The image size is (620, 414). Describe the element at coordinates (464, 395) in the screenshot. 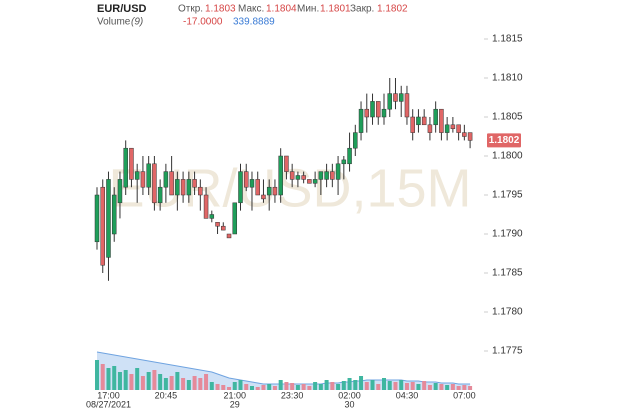

I see `x-tick-label: 07:00` at that location.